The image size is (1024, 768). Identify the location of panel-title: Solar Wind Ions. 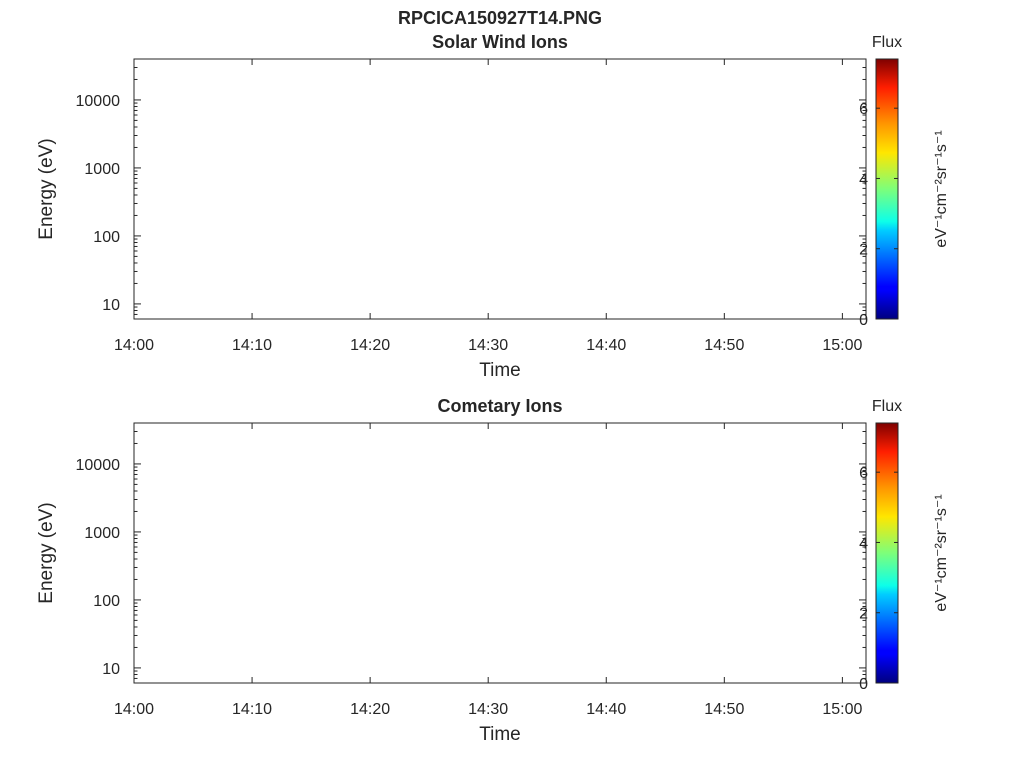
(500, 42).